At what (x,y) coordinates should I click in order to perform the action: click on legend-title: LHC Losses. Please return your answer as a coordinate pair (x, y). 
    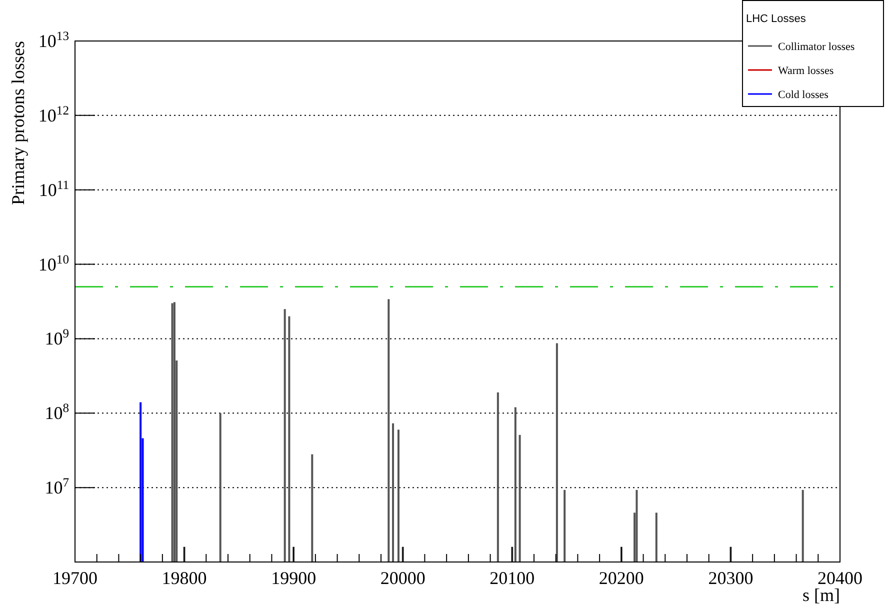
    Looking at the image, I should click on (776, 19).